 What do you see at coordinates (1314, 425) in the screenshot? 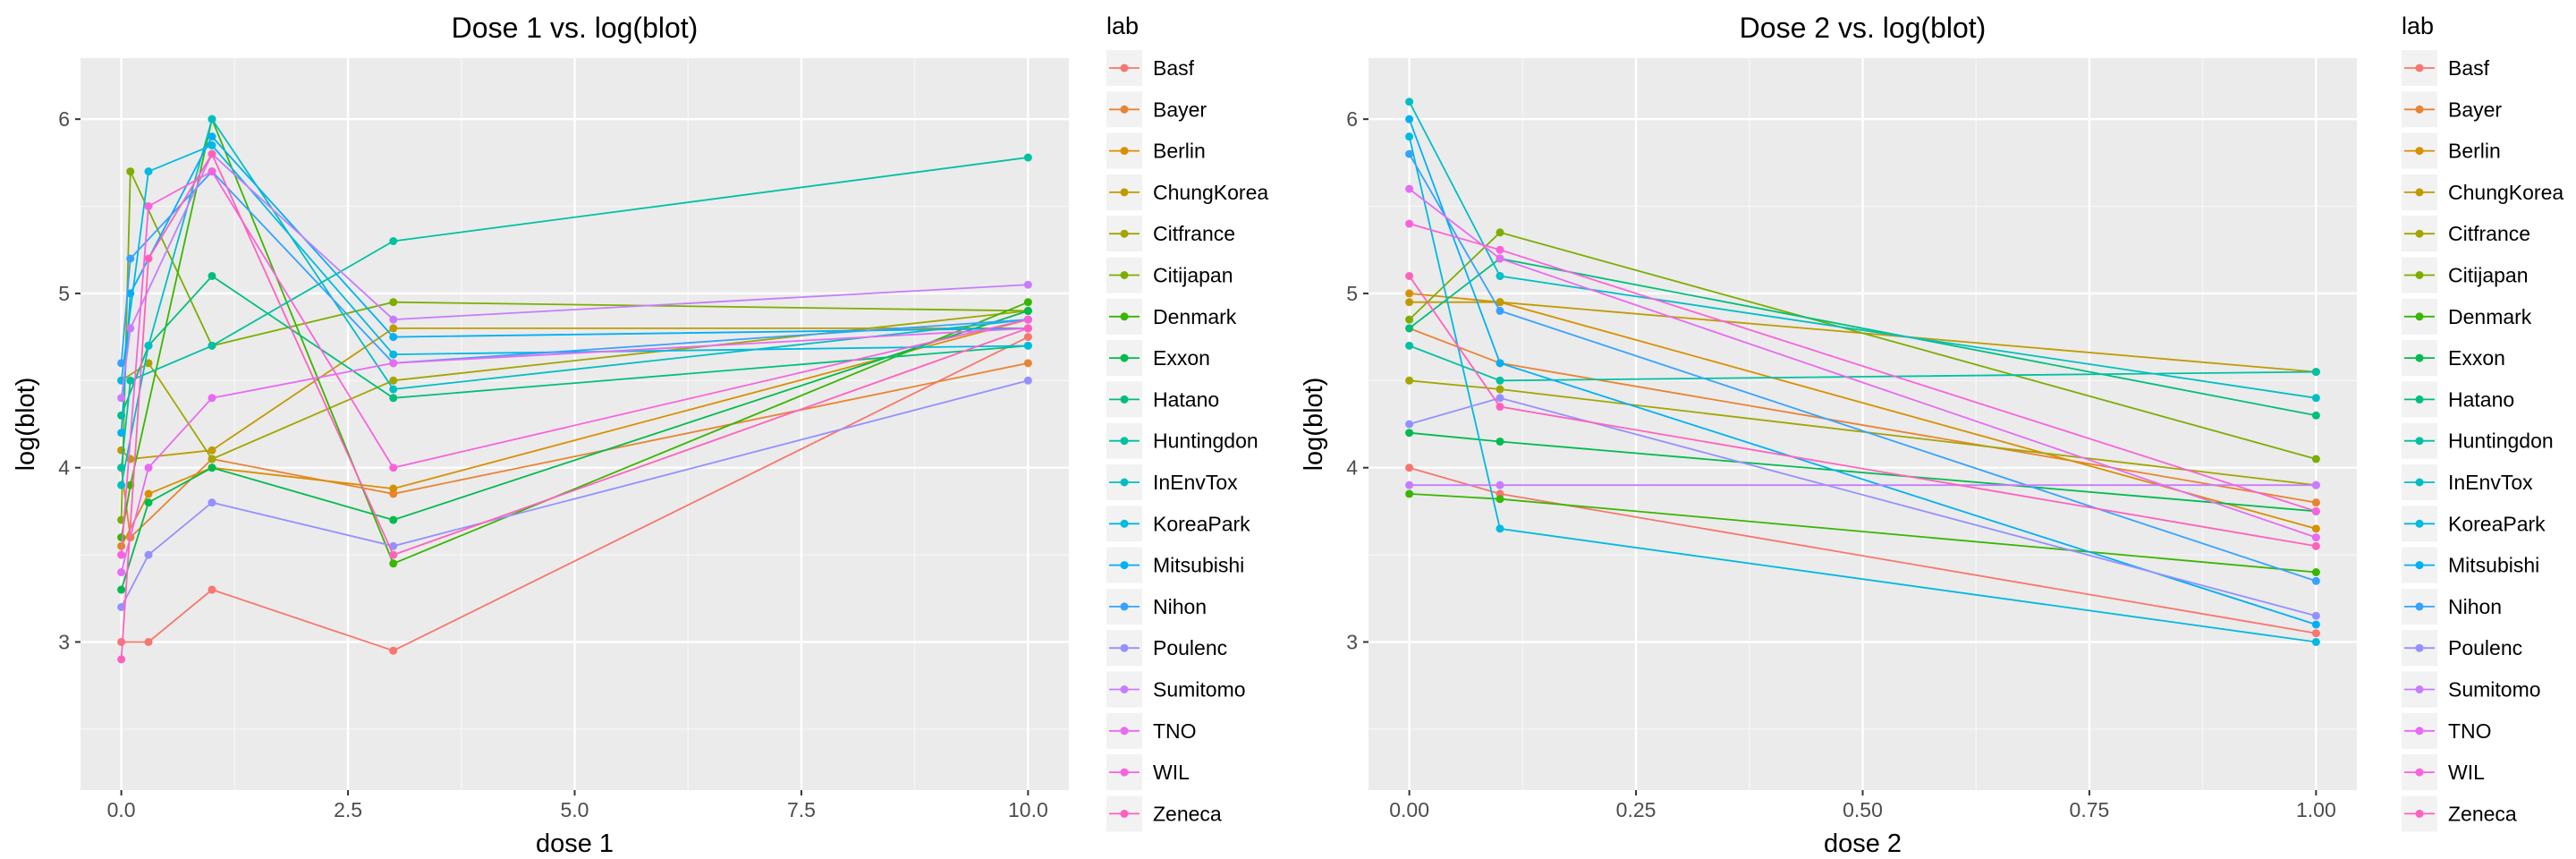
I see `y-axis-title: log(blot)` at bounding box center [1314, 425].